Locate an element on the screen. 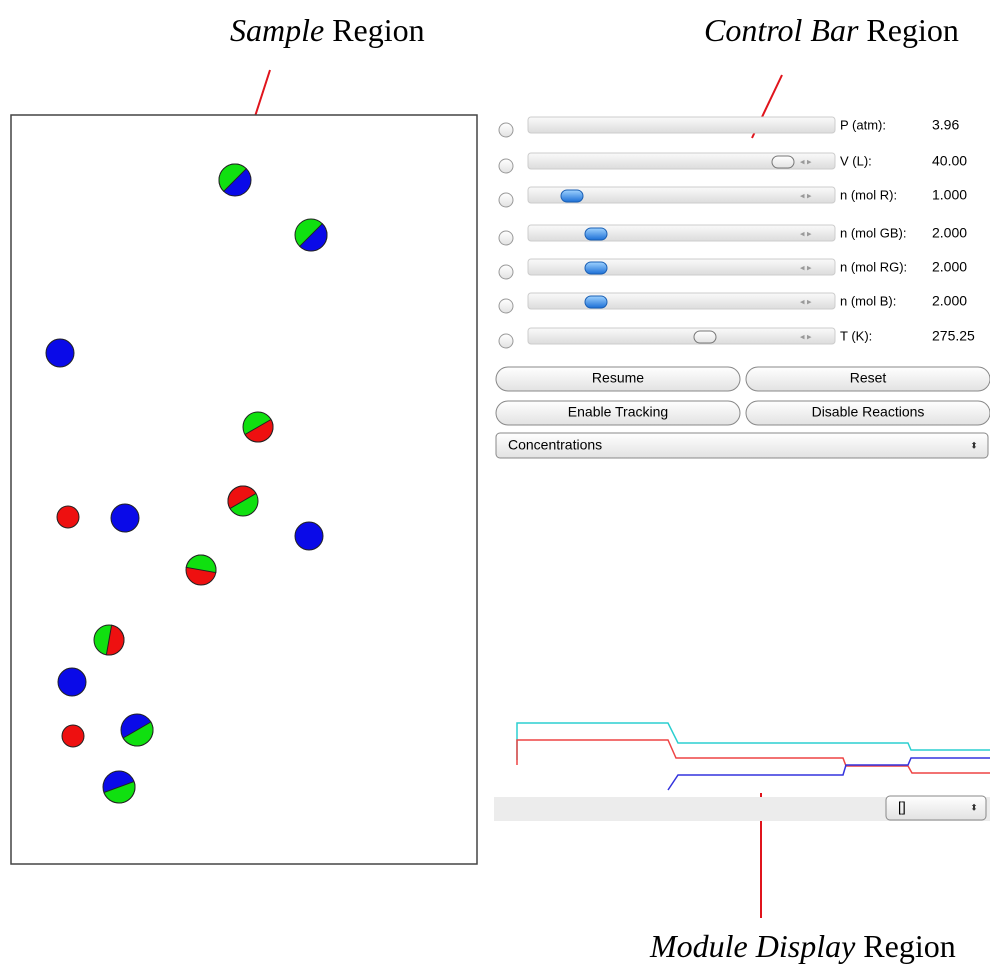  annotation: Module Display Region is located at coordinates (803, 946).